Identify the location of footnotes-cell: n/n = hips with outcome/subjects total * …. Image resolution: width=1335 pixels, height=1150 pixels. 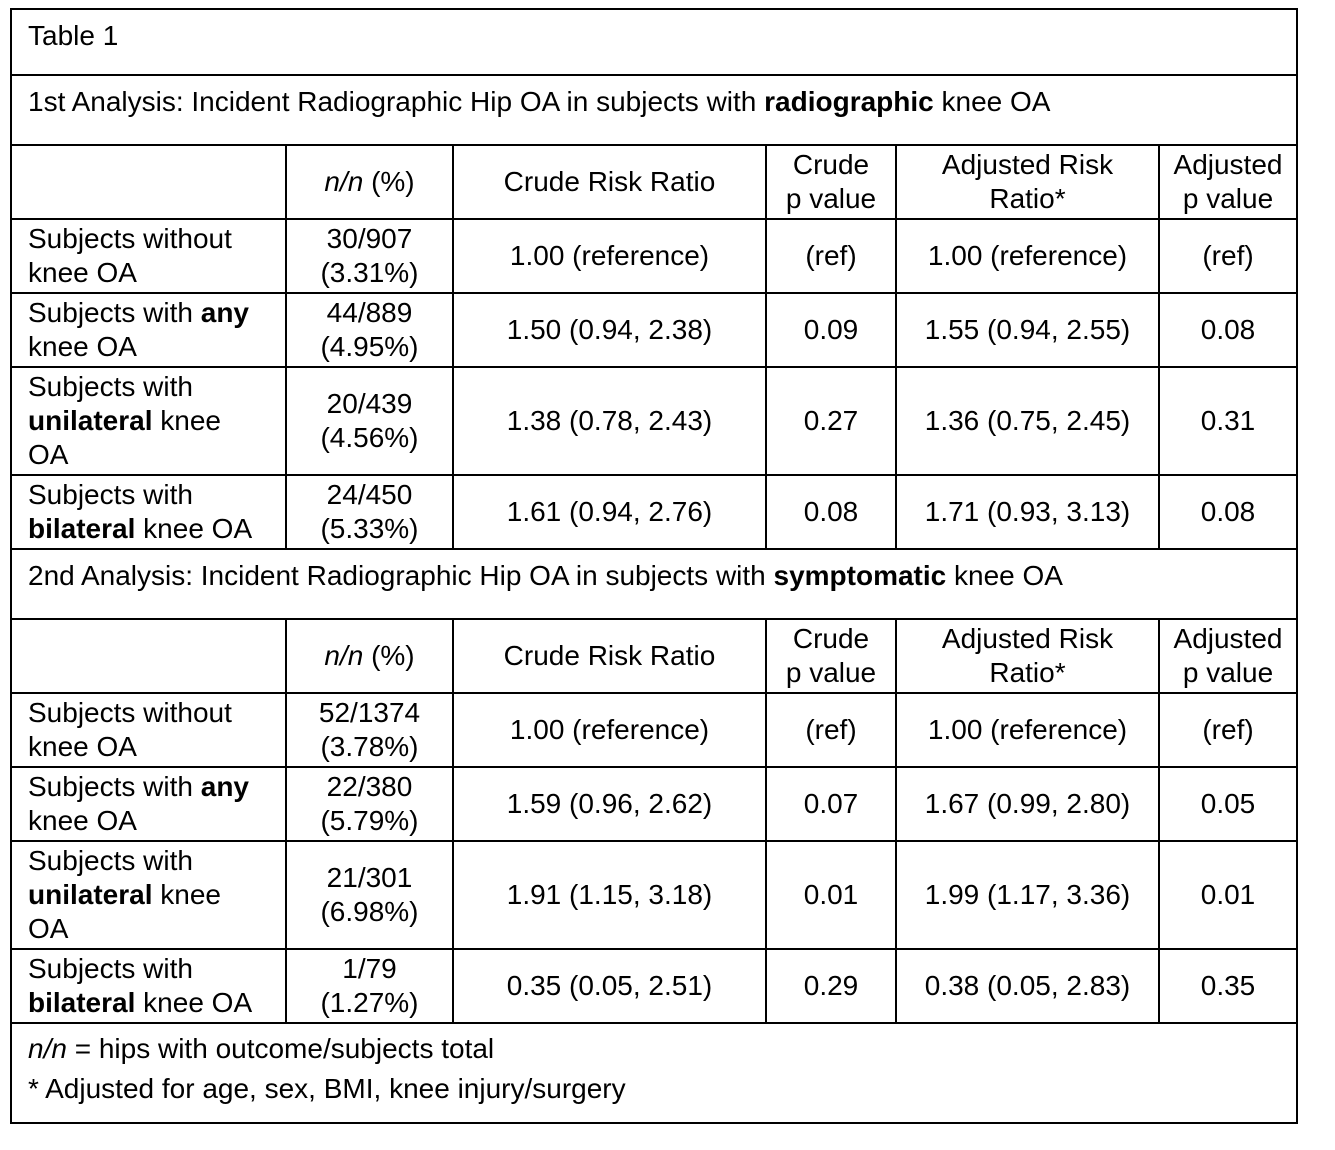
(654, 1073).